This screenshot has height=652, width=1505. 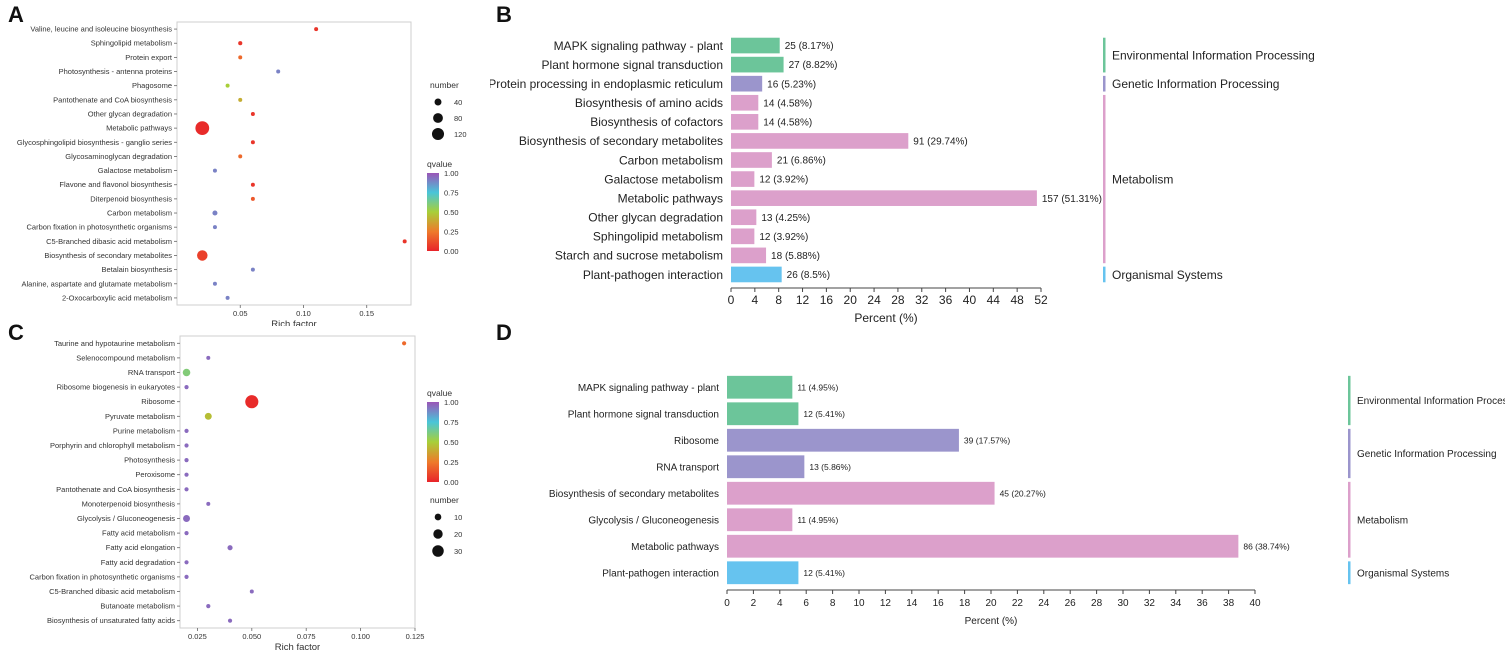 I want to click on category-label: Metabolic pathways, so click(x=675, y=547).